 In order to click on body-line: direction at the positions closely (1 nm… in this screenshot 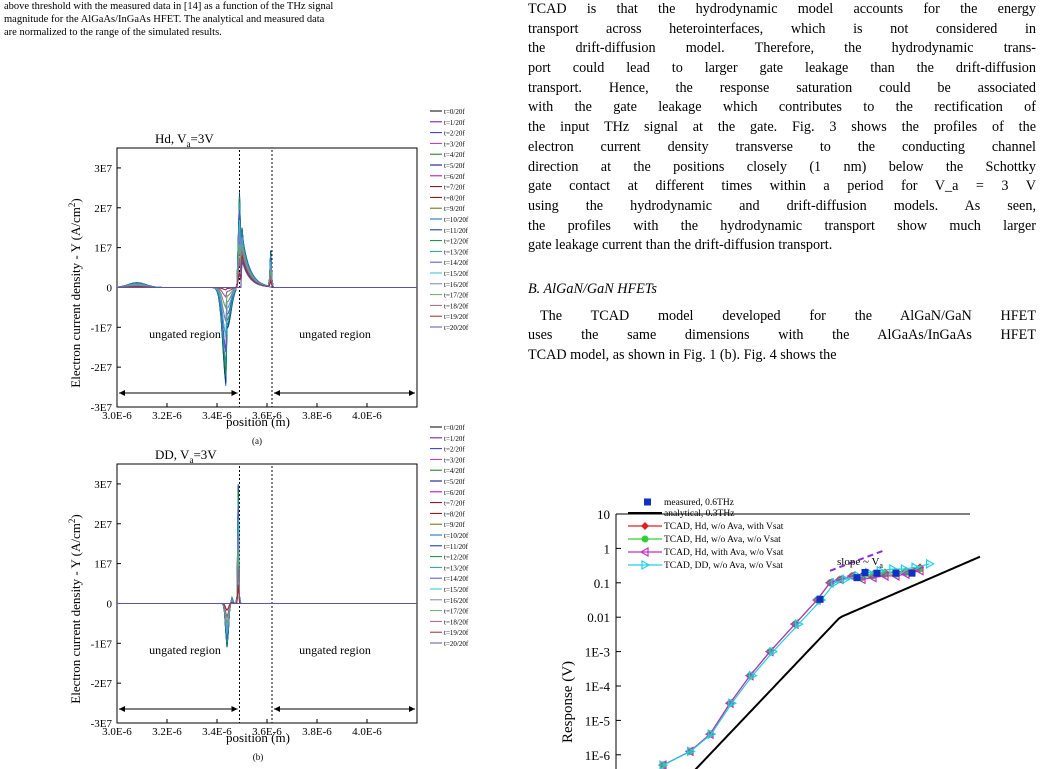, I will do `click(782, 166)`.